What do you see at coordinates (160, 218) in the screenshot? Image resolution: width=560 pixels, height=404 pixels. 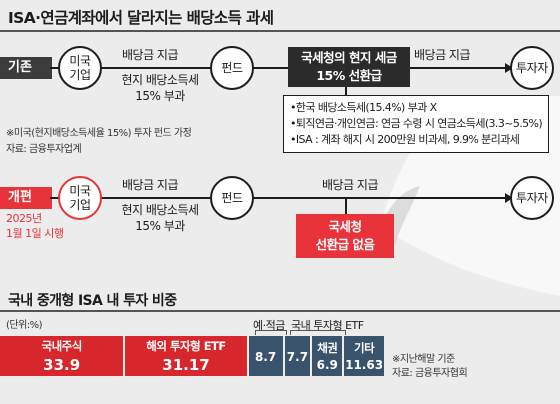 I see `reform-flow1-bottom-label: 현지 배당소득세 15% 부과` at bounding box center [160, 218].